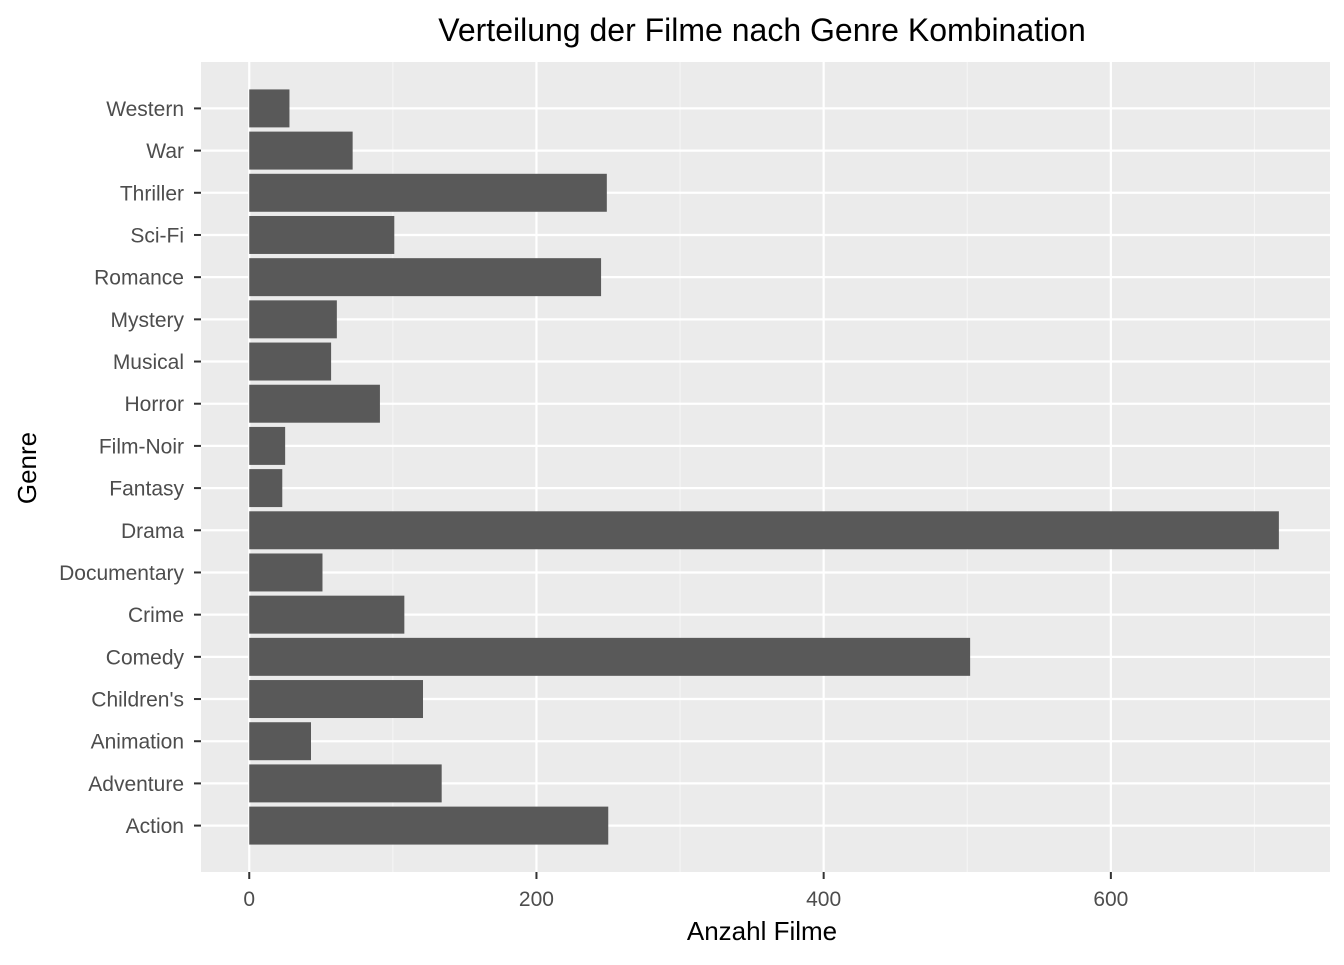 This screenshot has height=965, width=1344. I want to click on y-tick-label: Animation, so click(137, 742).